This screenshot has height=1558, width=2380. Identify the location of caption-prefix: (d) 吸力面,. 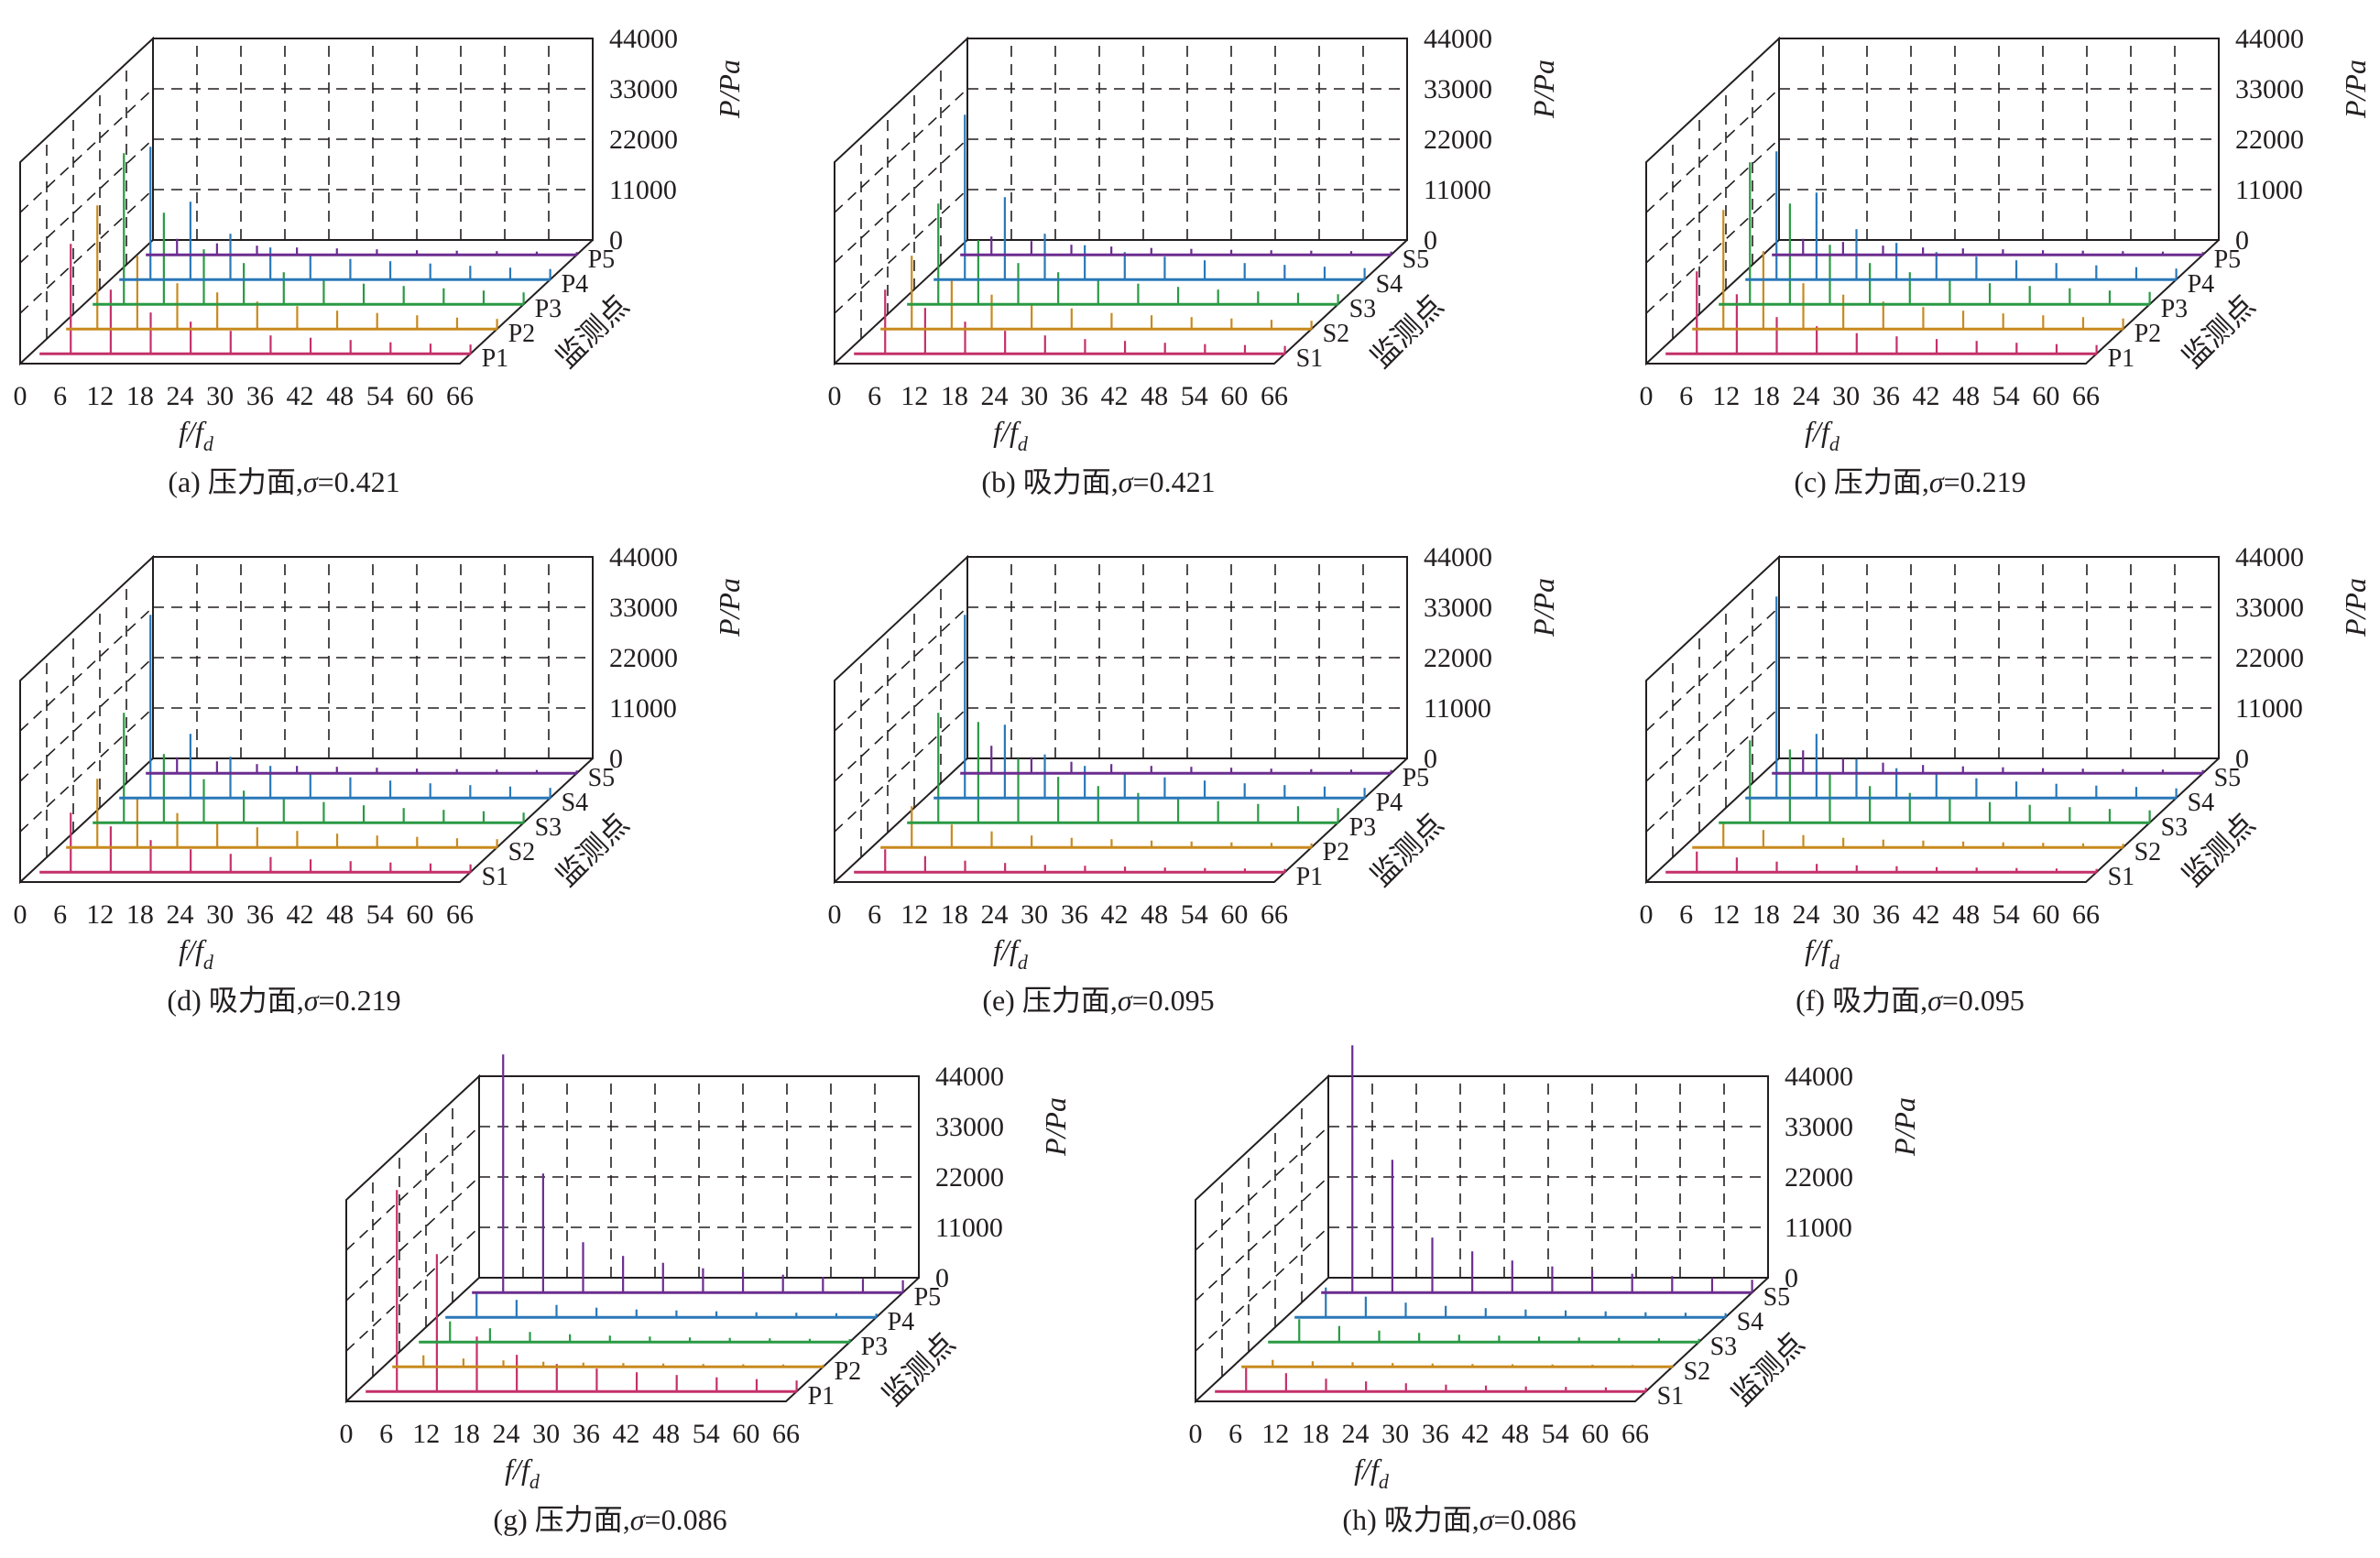
(235, 1000).